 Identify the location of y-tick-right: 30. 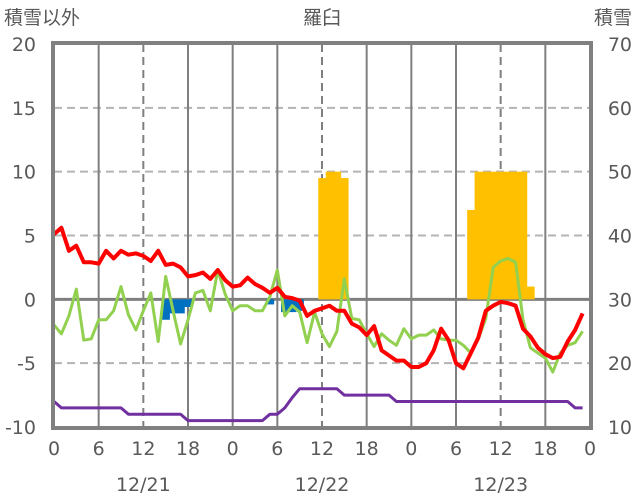
(620, 300).